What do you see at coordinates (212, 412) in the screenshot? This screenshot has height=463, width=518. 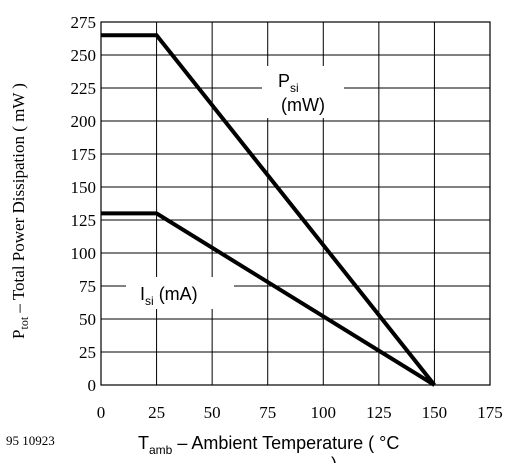 I see `x-tick-label: 50` at bounding box center [212, 412].